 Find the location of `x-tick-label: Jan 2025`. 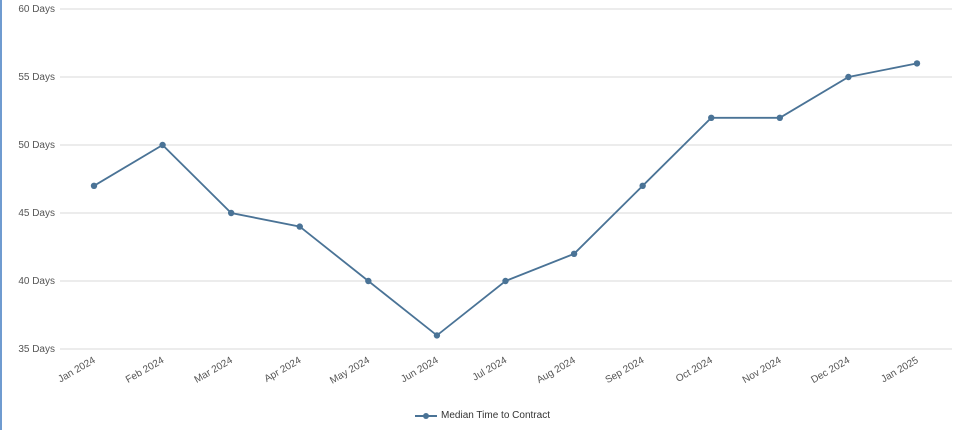

x-tick-label: Jan 2025 is located at coordinates (900, 370).